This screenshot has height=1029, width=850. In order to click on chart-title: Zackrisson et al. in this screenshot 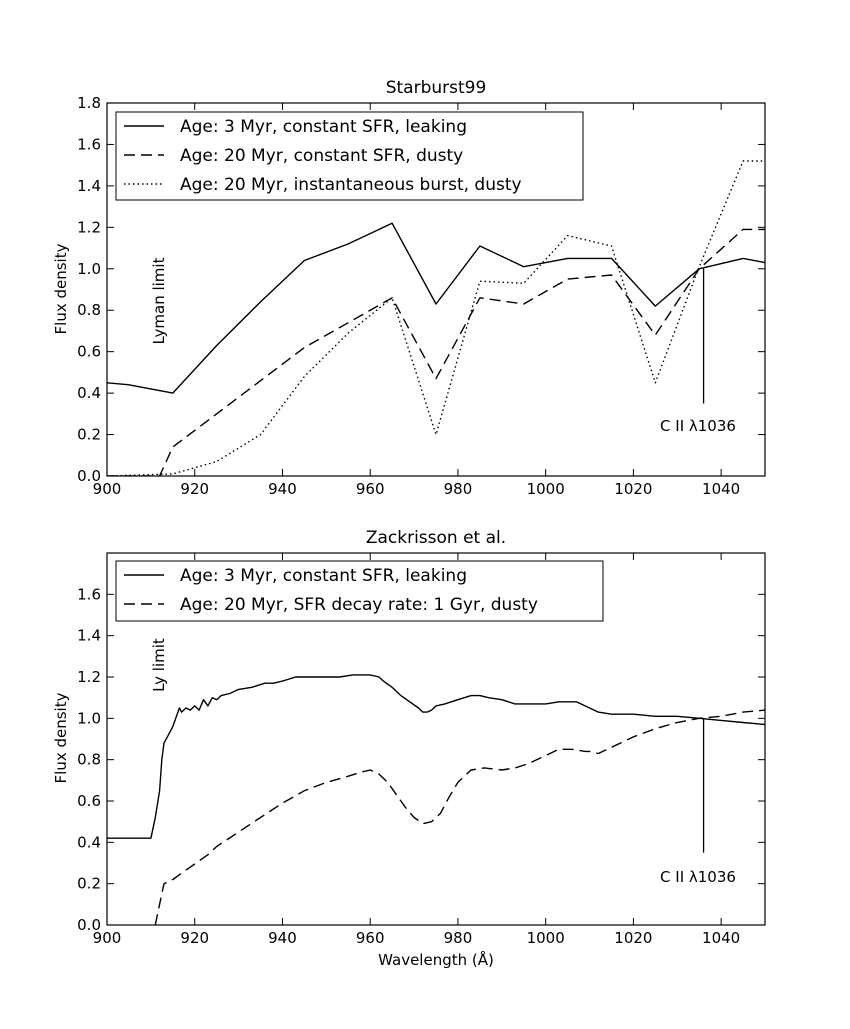, I will do `click(436, 538)`.